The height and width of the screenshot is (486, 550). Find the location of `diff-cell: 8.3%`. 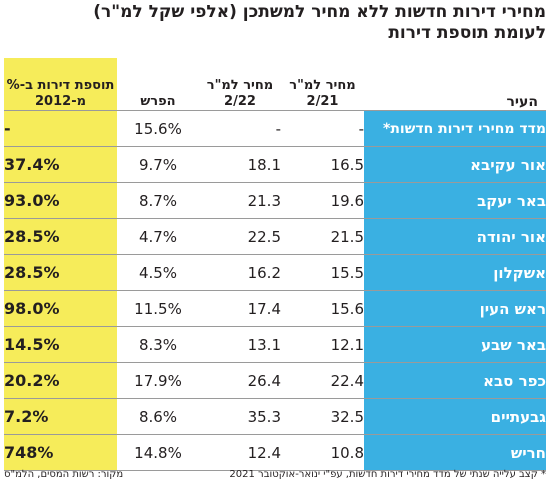

diff-cell: 8.3% is located at coordinates (158, 344).